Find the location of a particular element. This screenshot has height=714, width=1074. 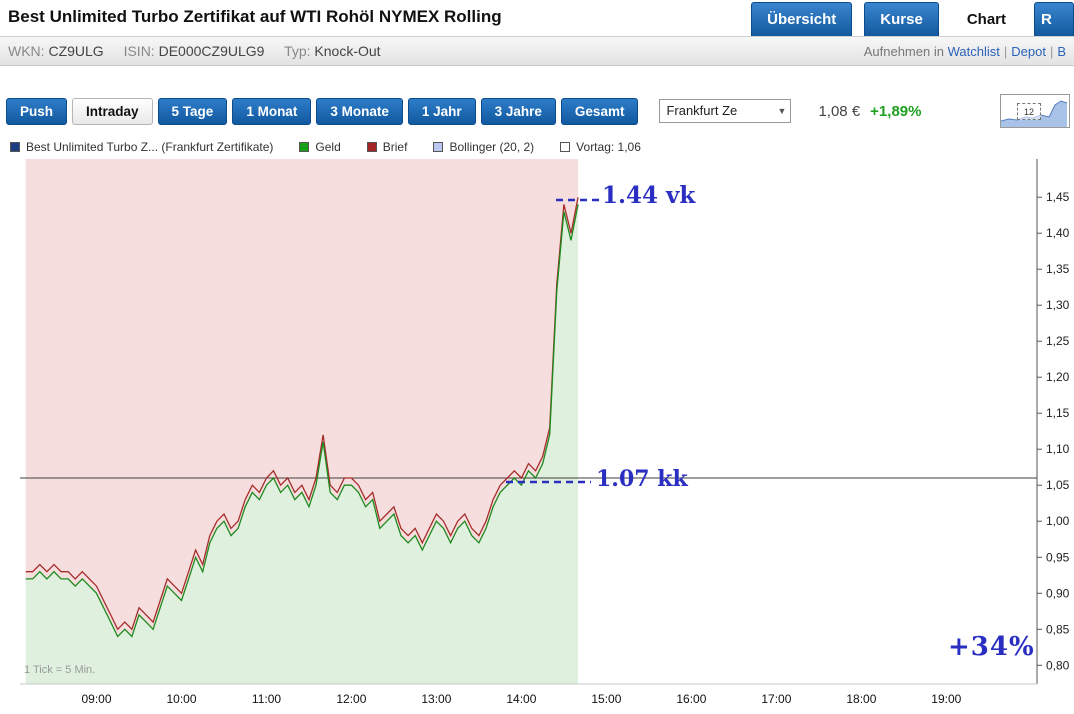

svg-text: 19:00 is located at coordinates (946, 699).